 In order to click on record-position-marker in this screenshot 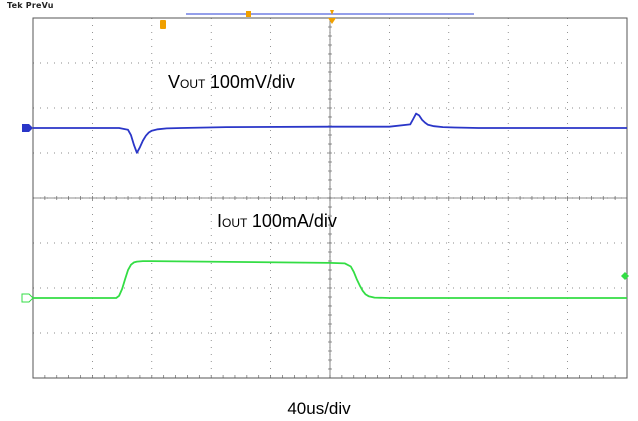, I will do `click(248, 14)`.